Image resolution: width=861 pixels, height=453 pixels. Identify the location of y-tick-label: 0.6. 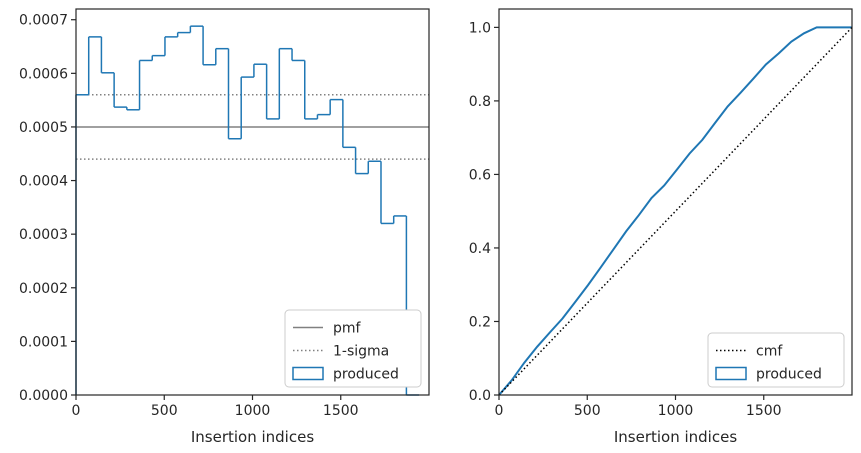
(480, 175).